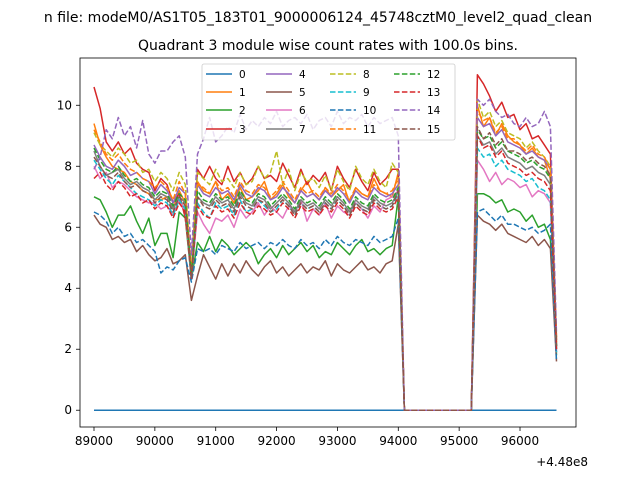  What do you see at coordinates (68, 257) in the screenshot?
I see `y-axis: 0 2 4 6 8 10` at bounding box center [68, 257].